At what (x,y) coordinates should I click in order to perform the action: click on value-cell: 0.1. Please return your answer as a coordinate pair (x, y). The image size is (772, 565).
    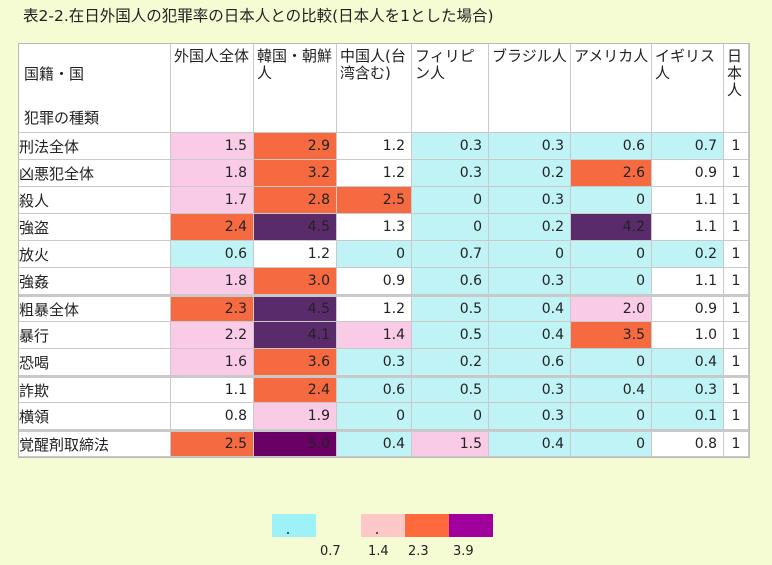
    Looking at the image, I should click on (688, 416).